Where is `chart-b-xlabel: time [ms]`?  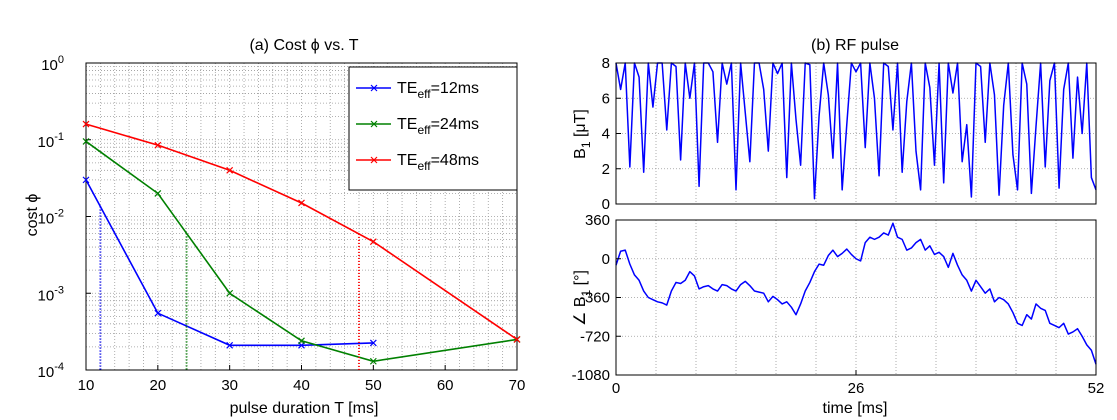
chart-b-xlabel: time [ms] is located at coordinates (855, 408).